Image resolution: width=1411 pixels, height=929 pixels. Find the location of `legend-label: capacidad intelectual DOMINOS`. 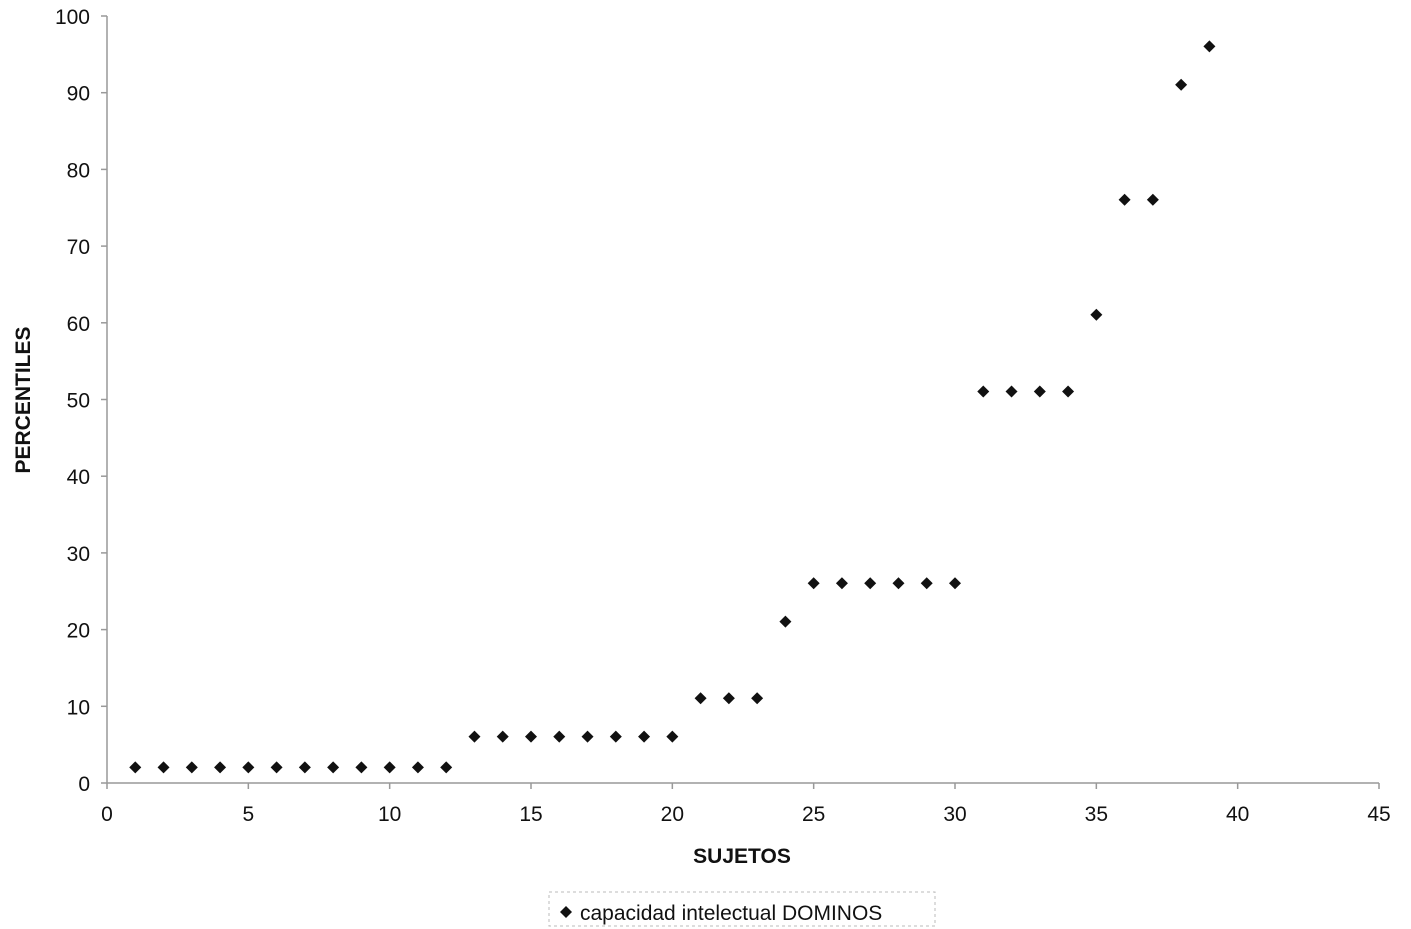

legend-label: capacidad intelectual DOMINOS is located at coordinates (731, 913).